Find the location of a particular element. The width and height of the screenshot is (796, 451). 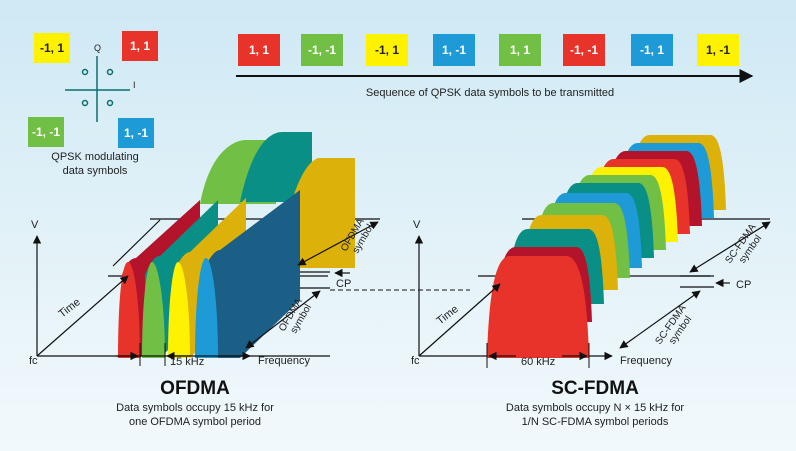

ofdma-time-axis is located at coordinates (82, 316).